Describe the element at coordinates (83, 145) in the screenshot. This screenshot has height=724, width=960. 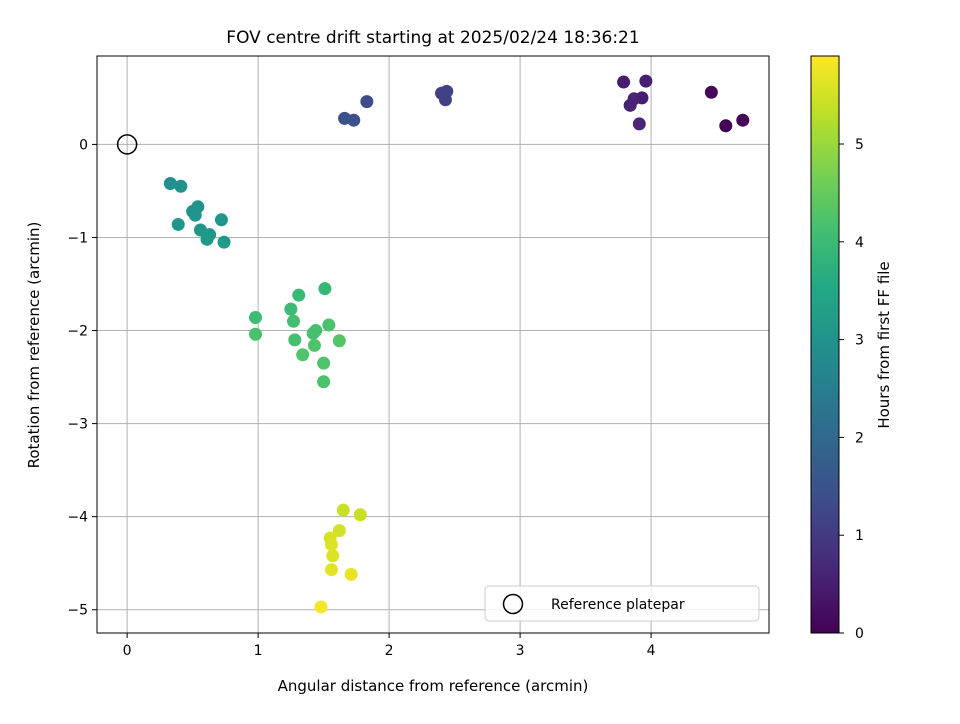
I see `y-tick-label: 0` at that location.